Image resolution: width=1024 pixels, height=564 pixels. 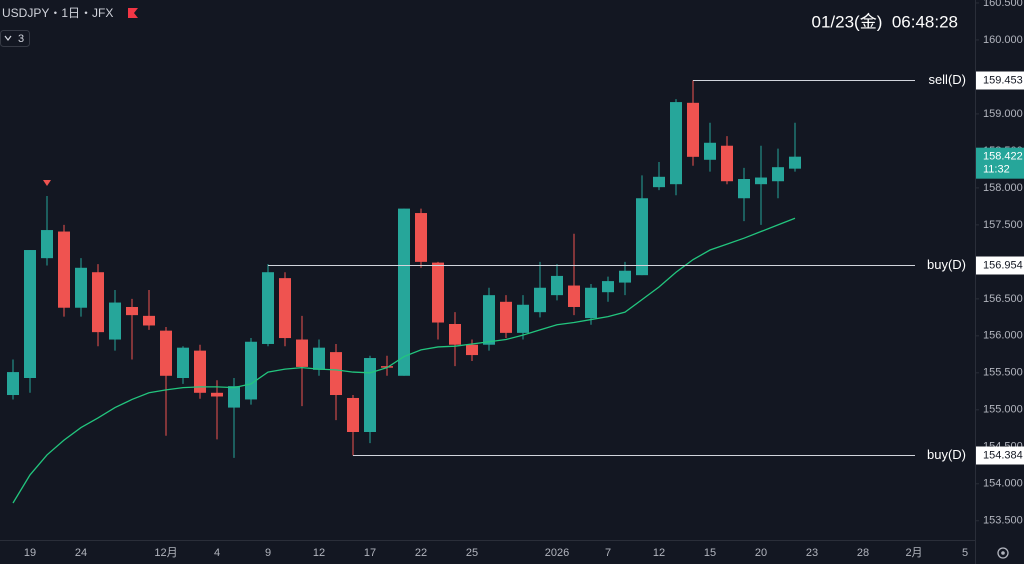 What do you see at coordinates (21, 39) in the screenshot?
I see `indicator-count: 3` at bounding box center [21, 39].